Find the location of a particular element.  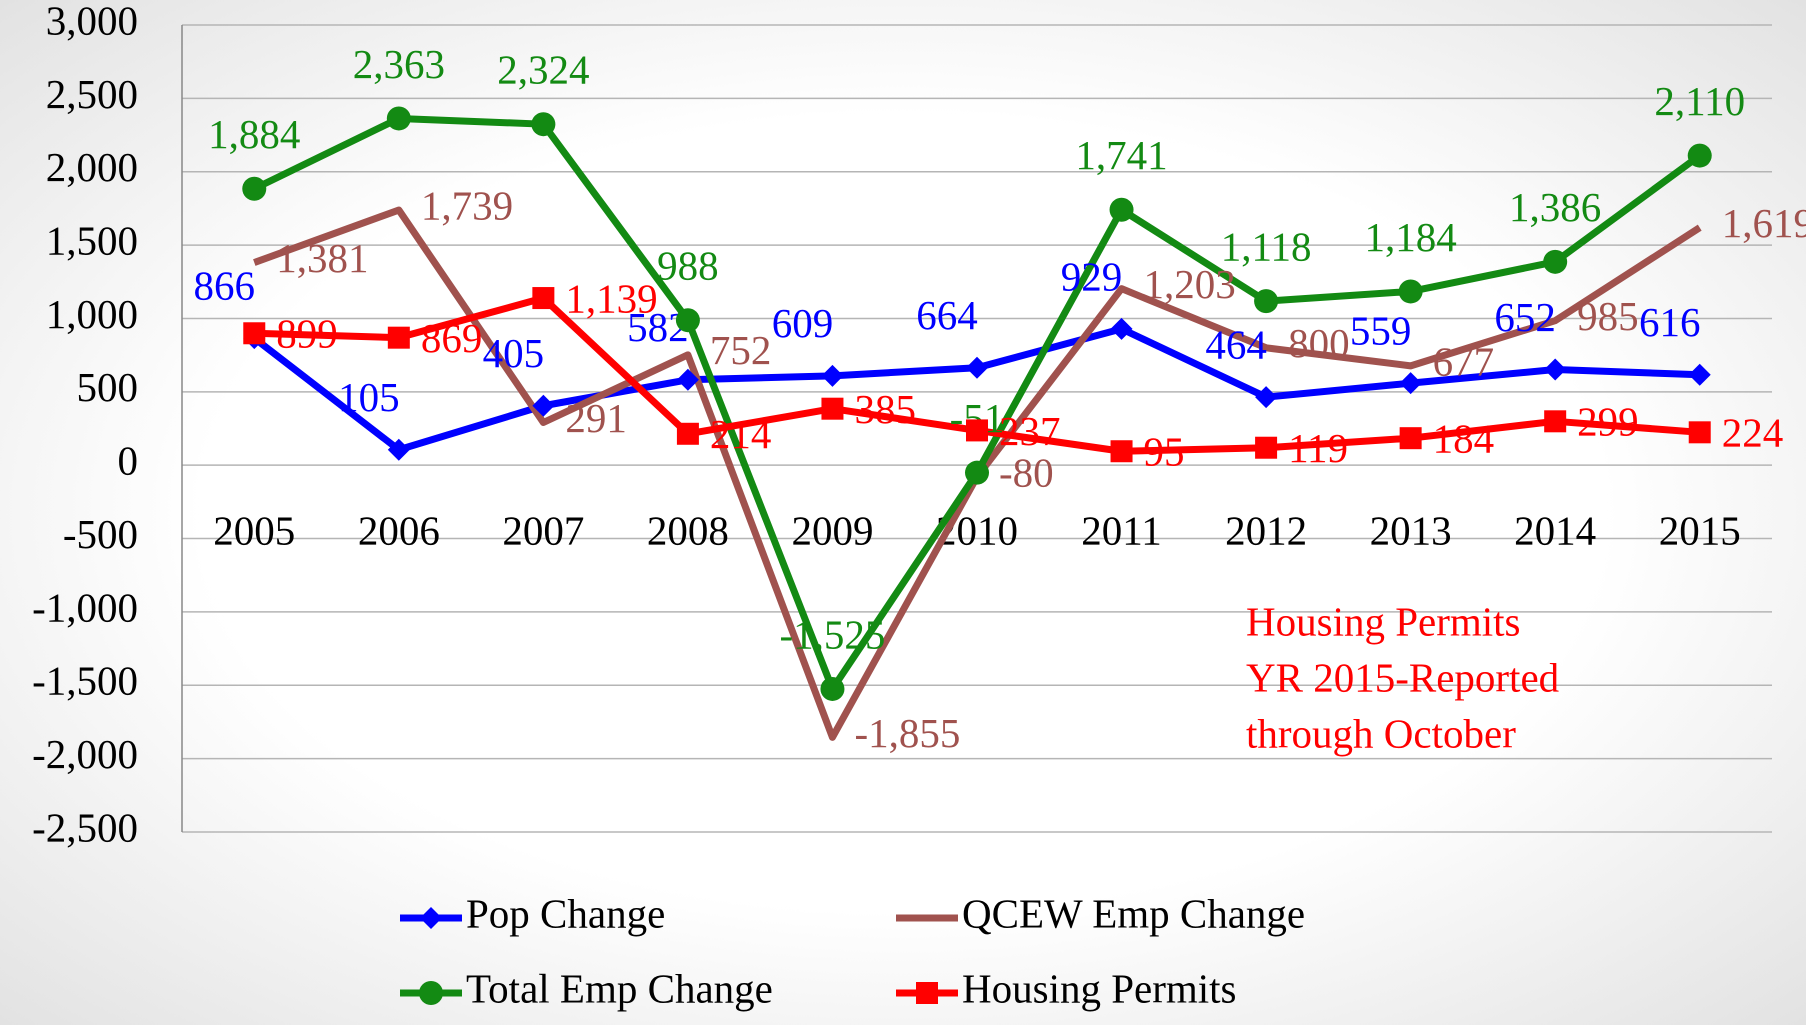

y-tick-label: 3,000 is located at coordinates (92, 21).